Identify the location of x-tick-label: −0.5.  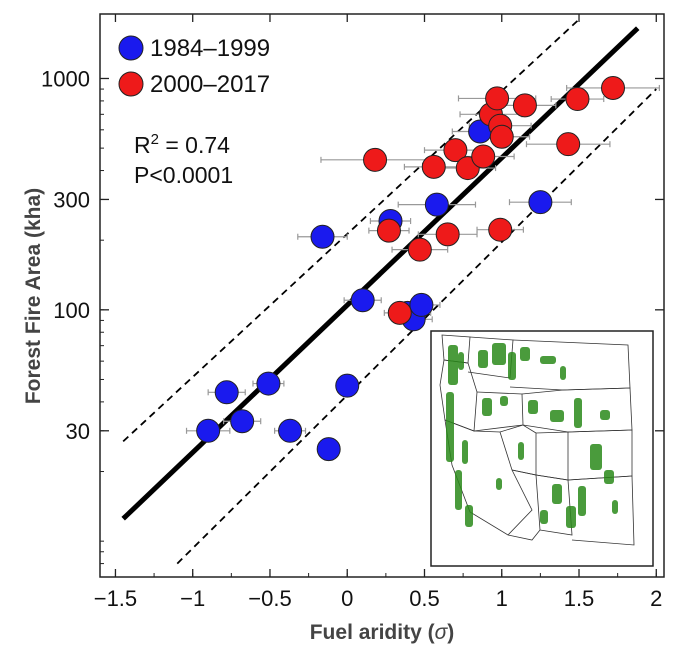
(269, 598).